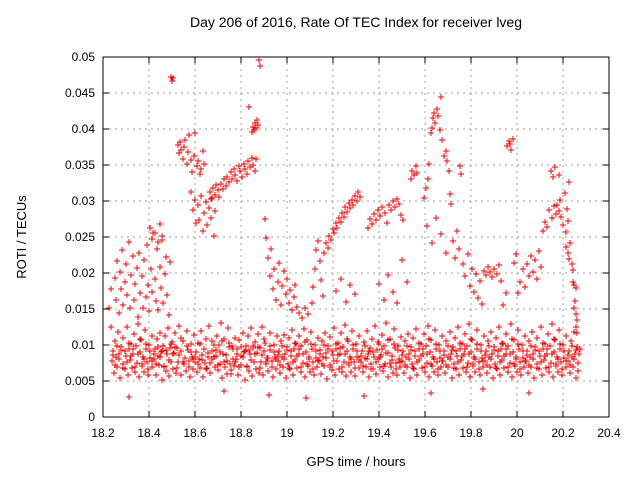 The height and width of the screenshot is (480, 640). I want to click on x-tick-label: 18.2, so click(103, 433).